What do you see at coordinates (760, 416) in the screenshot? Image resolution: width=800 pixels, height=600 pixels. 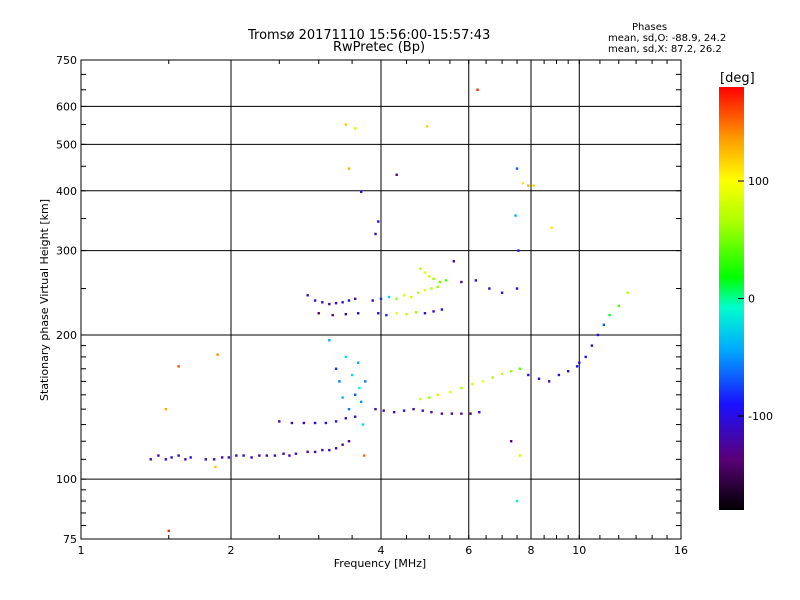 I see `colorbar-tick-label: -100` at bounding box center [760, 416].